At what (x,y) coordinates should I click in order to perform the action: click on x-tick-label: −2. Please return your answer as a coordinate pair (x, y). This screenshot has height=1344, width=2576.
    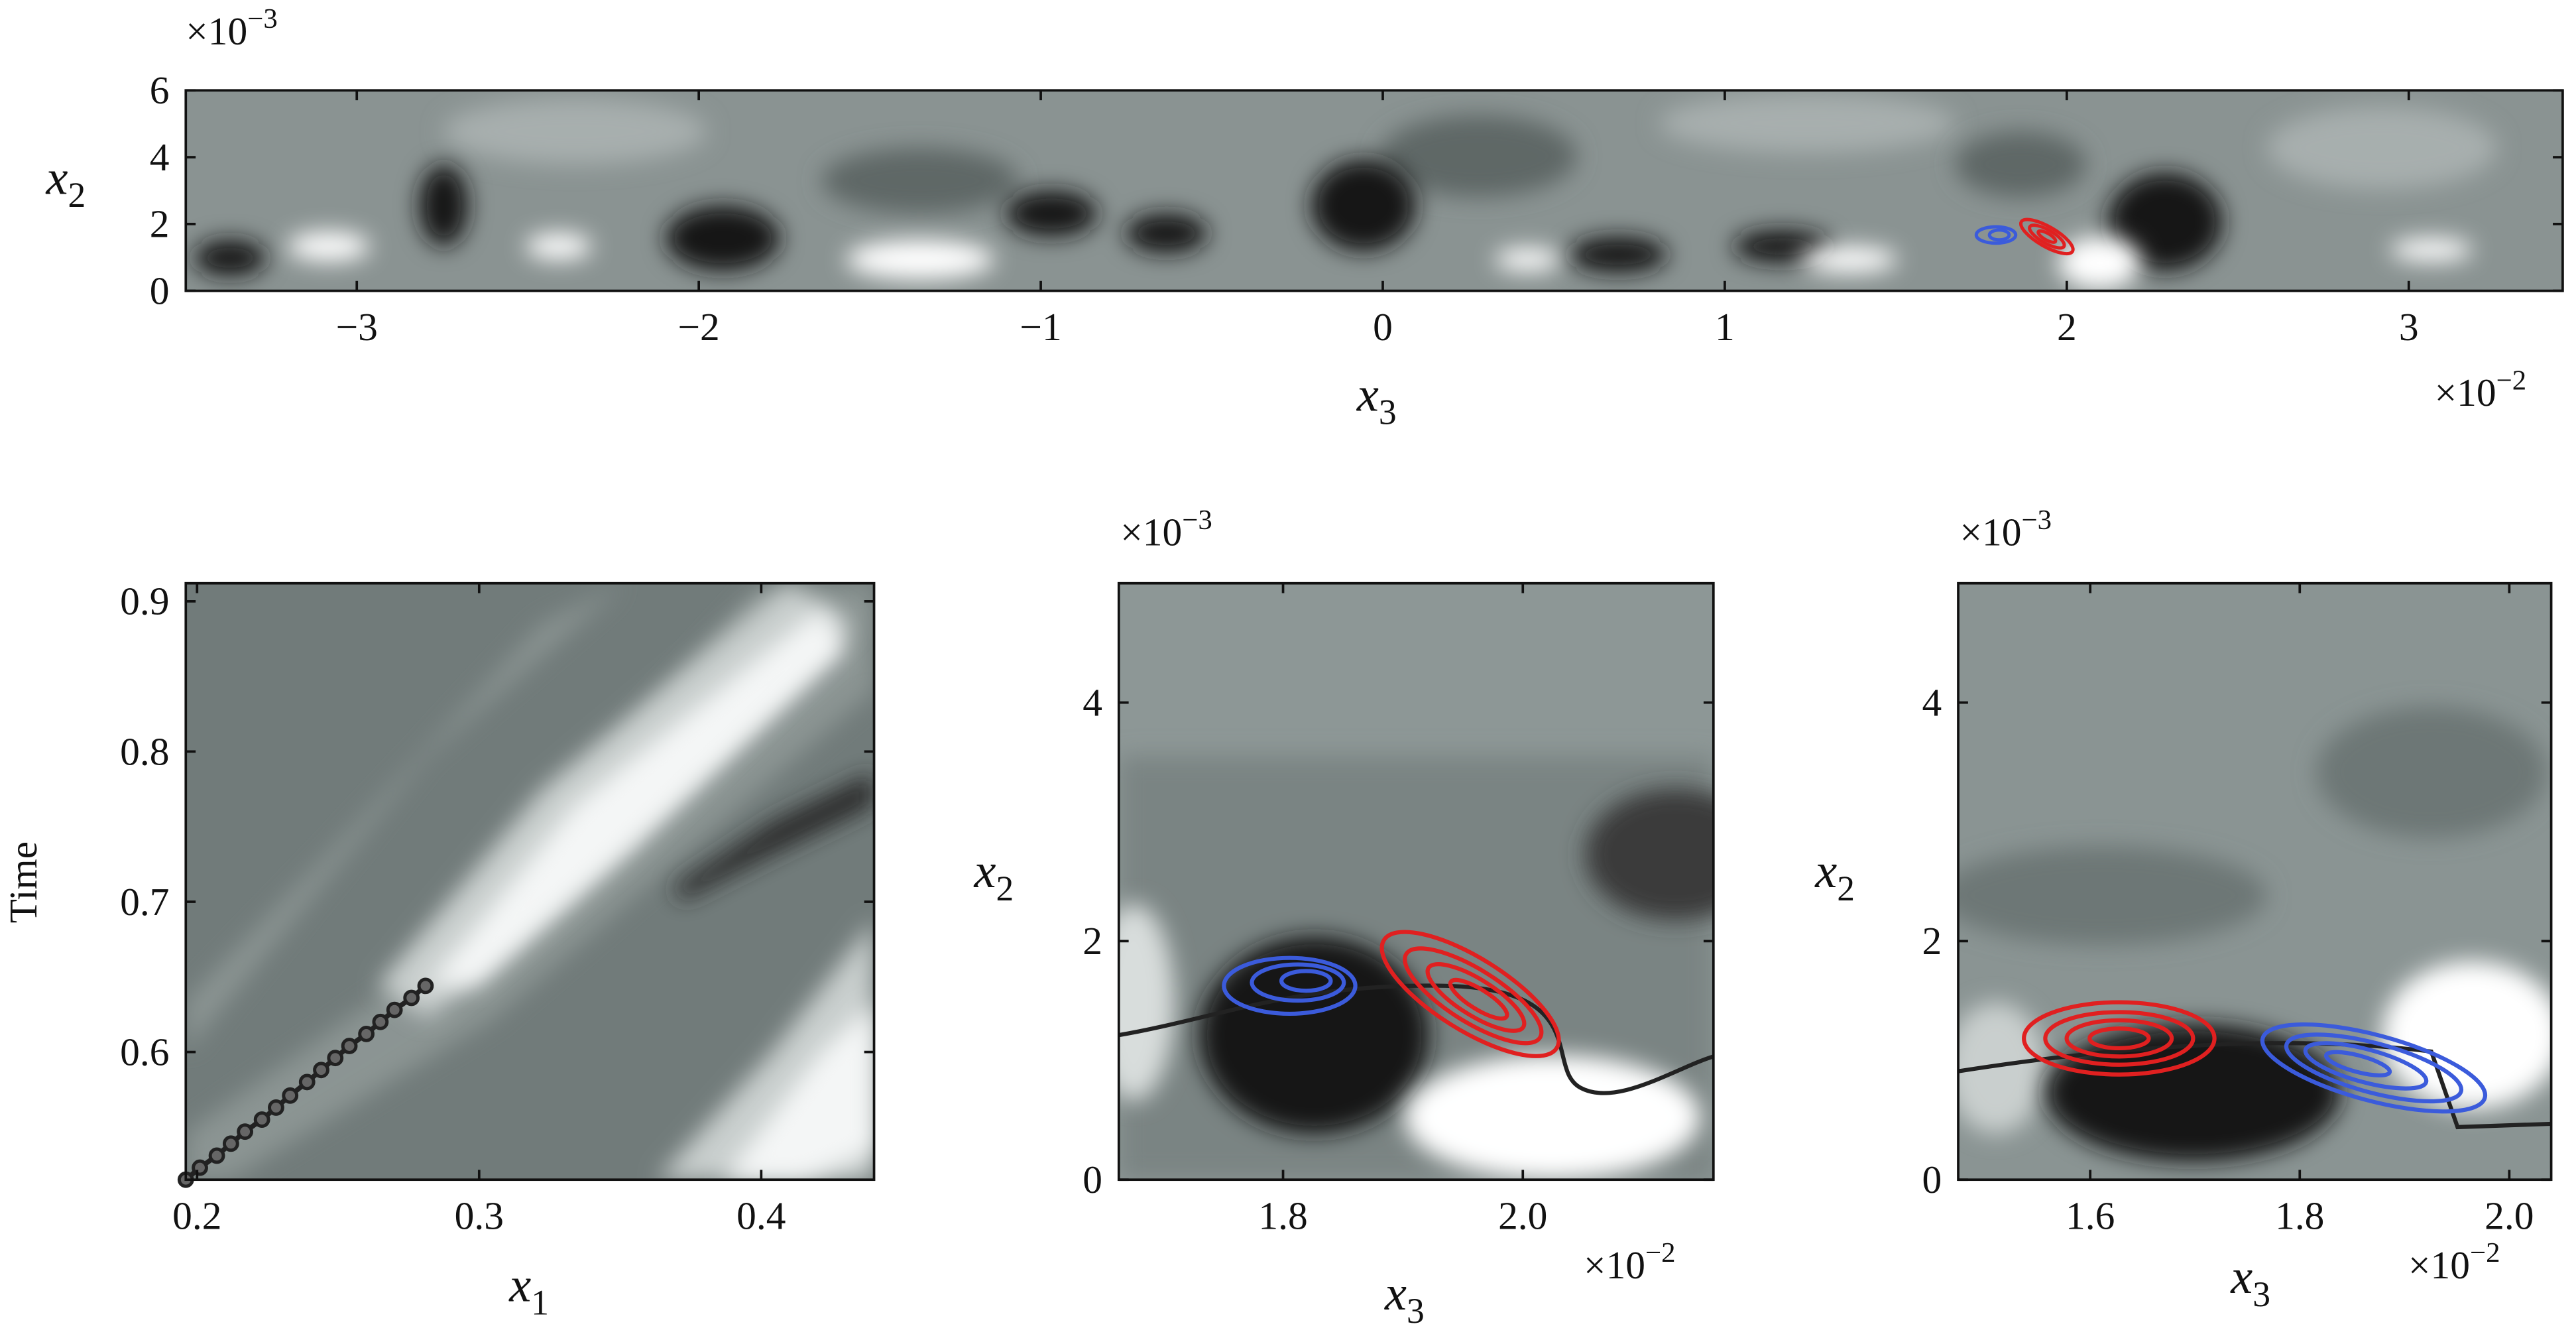
    Looking at the image, I should click on (699, 327).